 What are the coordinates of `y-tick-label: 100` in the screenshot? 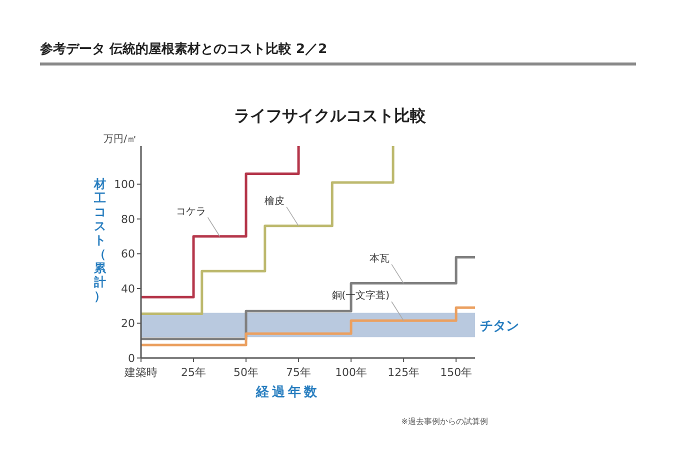 It's located at (124, 185).